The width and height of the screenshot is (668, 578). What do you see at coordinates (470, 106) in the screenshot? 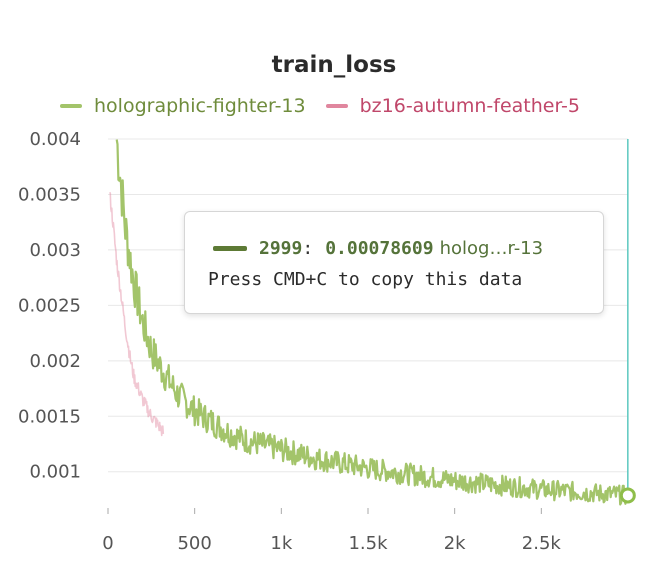
I see `legend-label-bz16-autumn-feather-5: bz16-autumn-feather-5` at bounding box center [470, 106].